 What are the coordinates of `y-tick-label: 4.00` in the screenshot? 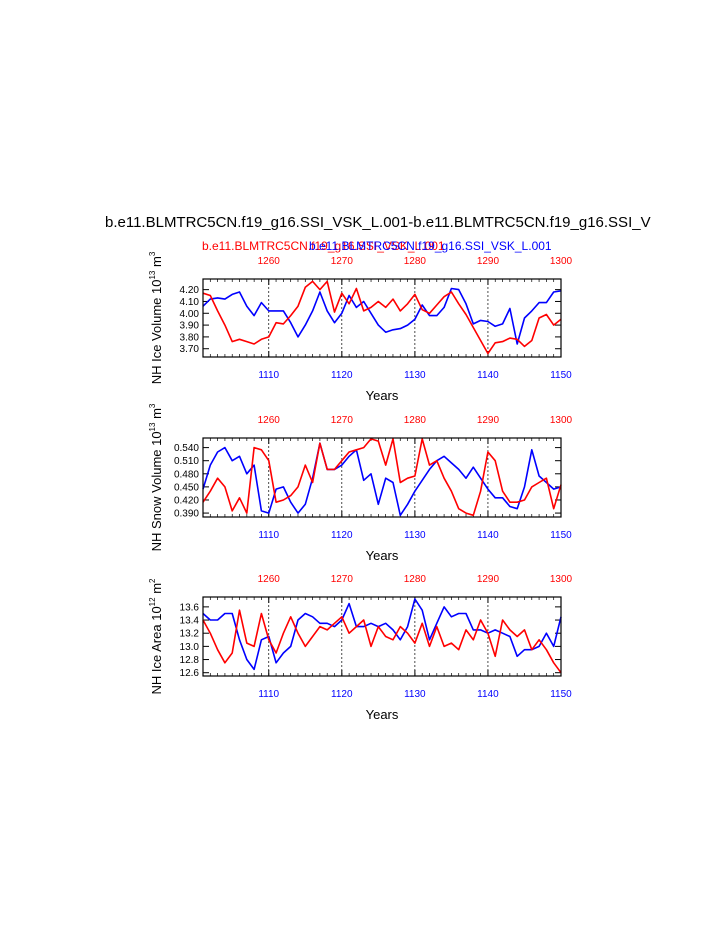 It's located at (190, 314).